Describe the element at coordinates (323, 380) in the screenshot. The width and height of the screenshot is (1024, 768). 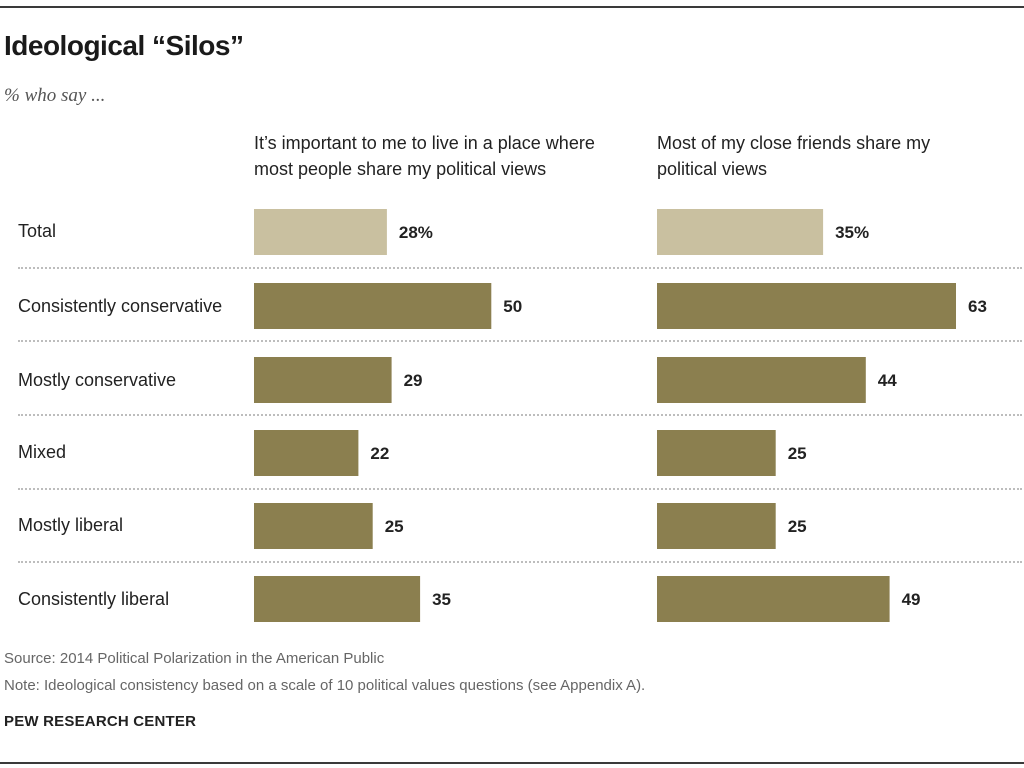
I see `bar-s1-mostly-conservative` at that location.